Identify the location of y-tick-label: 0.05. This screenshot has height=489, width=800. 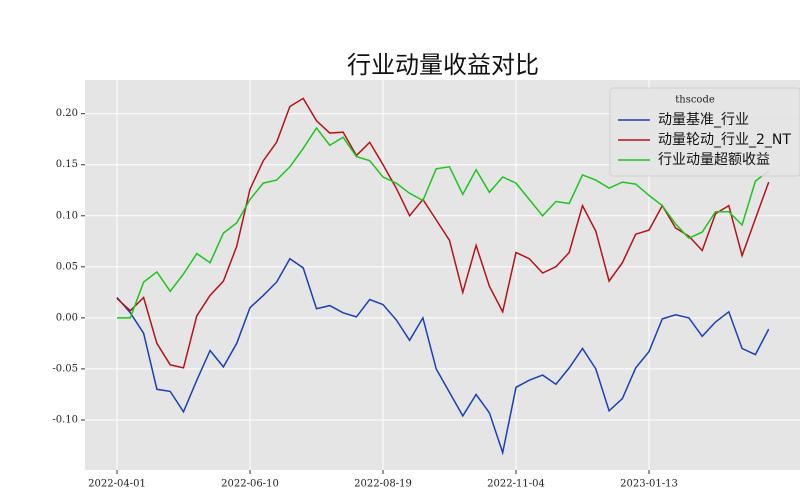
(67, 266).